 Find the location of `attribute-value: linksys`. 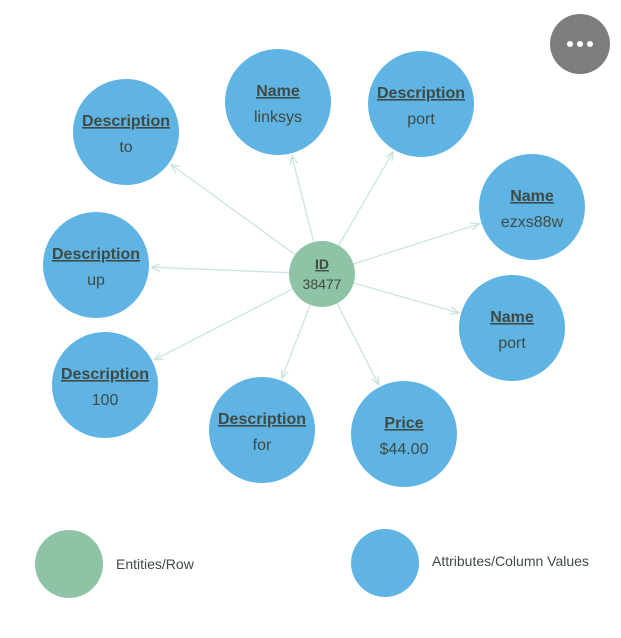

attribute-value: linksys is located at coordinates (278, 117).